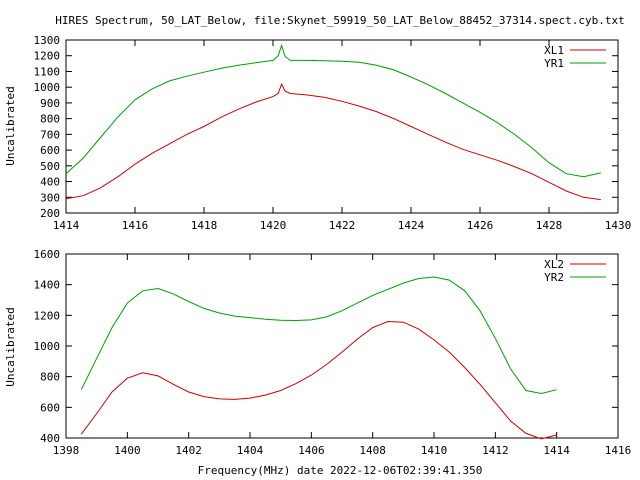 Image resolution: width=640 pixels, height=480 pixels. What do you see at coordinates (411, 225) in the screenshot?
I see `x-tick-label: 1424` at bounding box center [411, 225].